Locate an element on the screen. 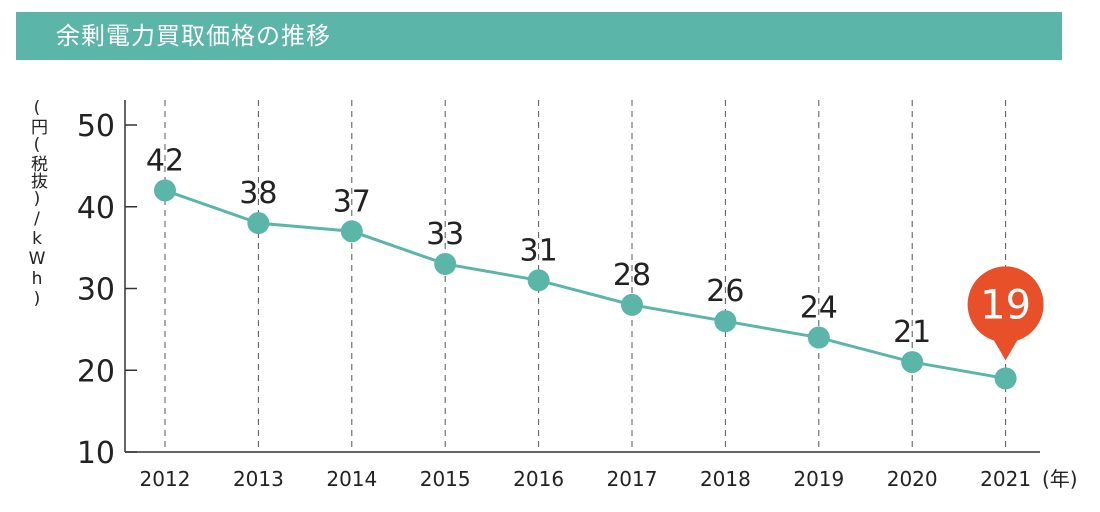 The image size is (1100, 512). y-axis-label: (円(税抜)/kWh) is located at coordinates (37, 203).